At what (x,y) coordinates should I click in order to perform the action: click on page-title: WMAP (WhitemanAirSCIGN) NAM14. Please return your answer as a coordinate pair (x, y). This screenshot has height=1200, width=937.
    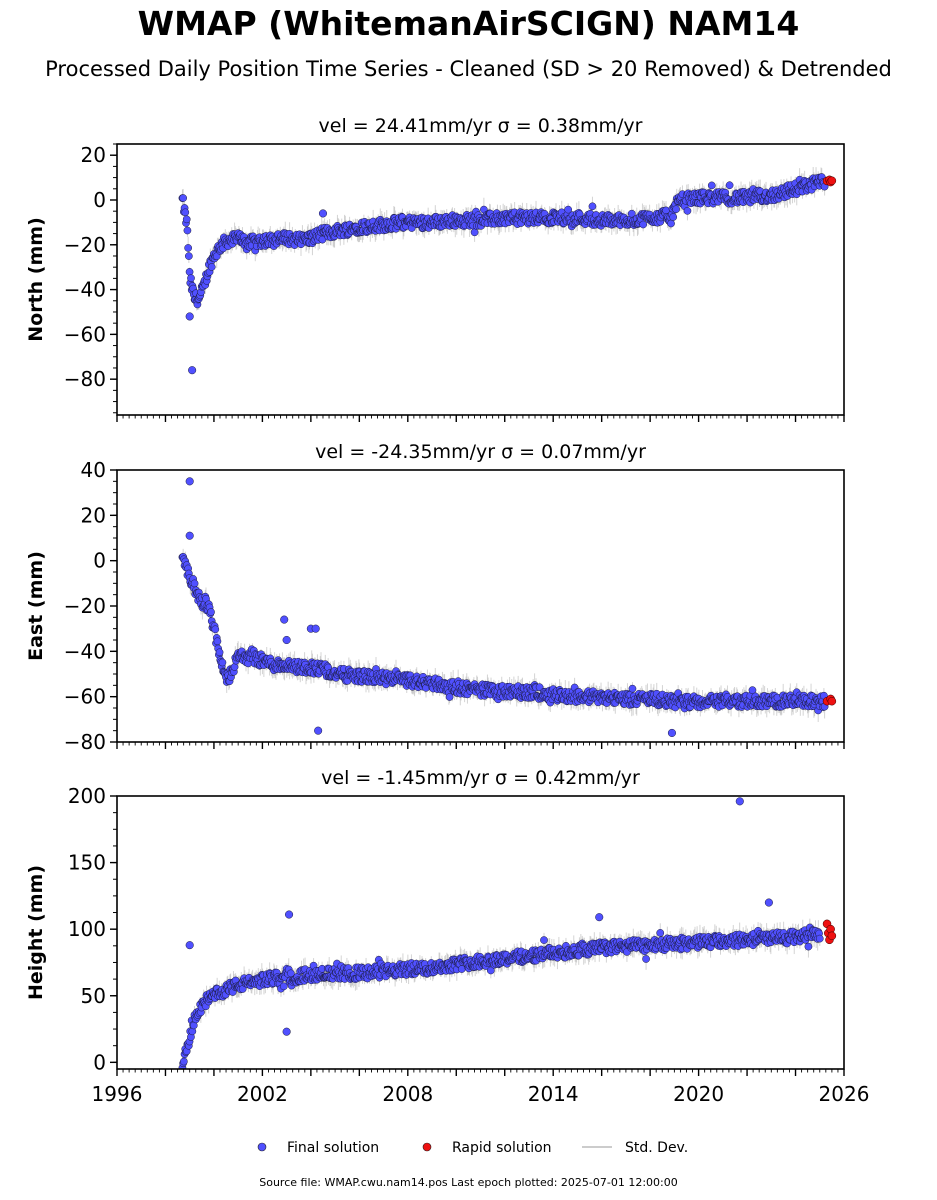
    Looking at the image, I should click on (468, 23).